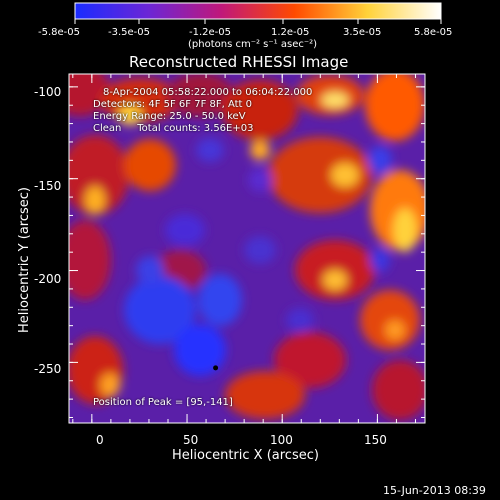  Describe the element at coordinates (253, 44) in the screenshot. I see `colorbar-units-label: (photons cm⁻² s⁻¹ asec⁻²)` at that location.